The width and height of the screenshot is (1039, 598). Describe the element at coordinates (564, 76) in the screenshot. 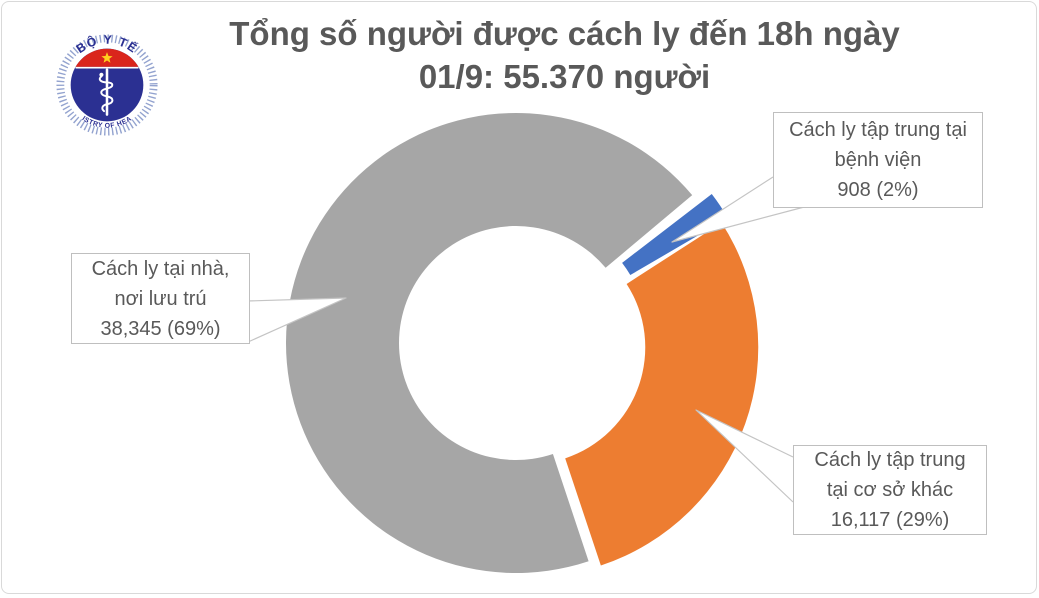

I see `chart-title-line2: 01/9: 55.370 người` at that location.